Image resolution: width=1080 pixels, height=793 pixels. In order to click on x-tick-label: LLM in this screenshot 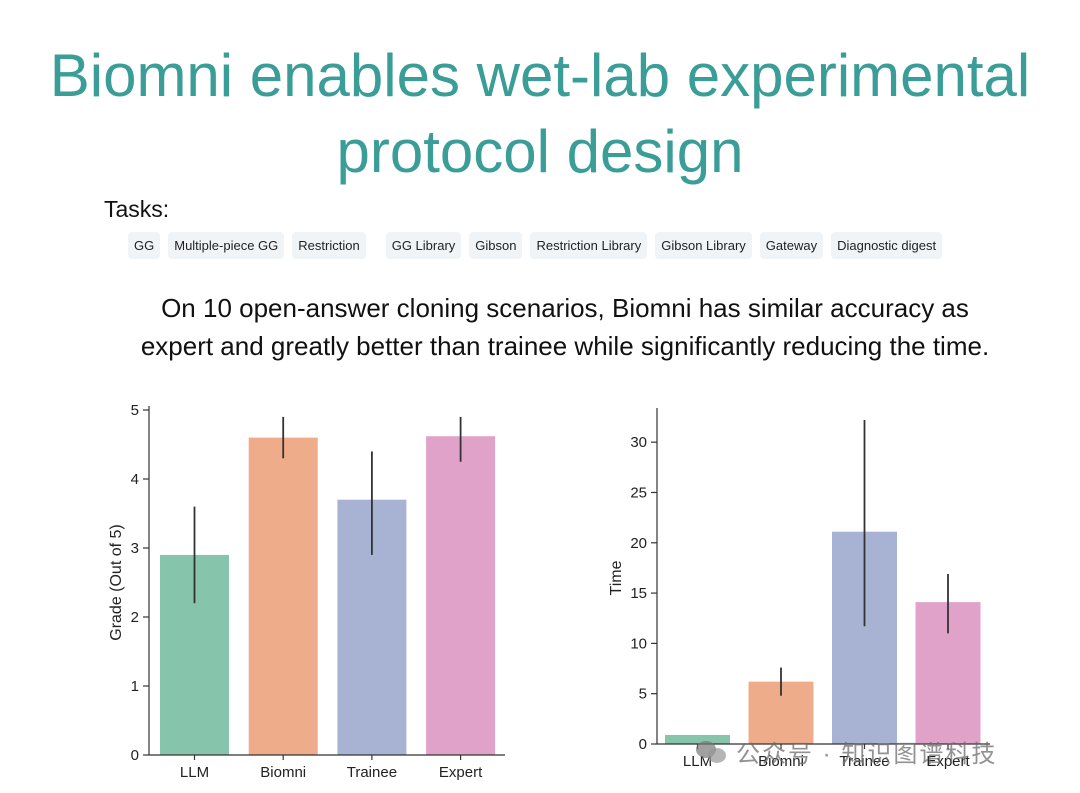, I will do `click(194, 772)`.